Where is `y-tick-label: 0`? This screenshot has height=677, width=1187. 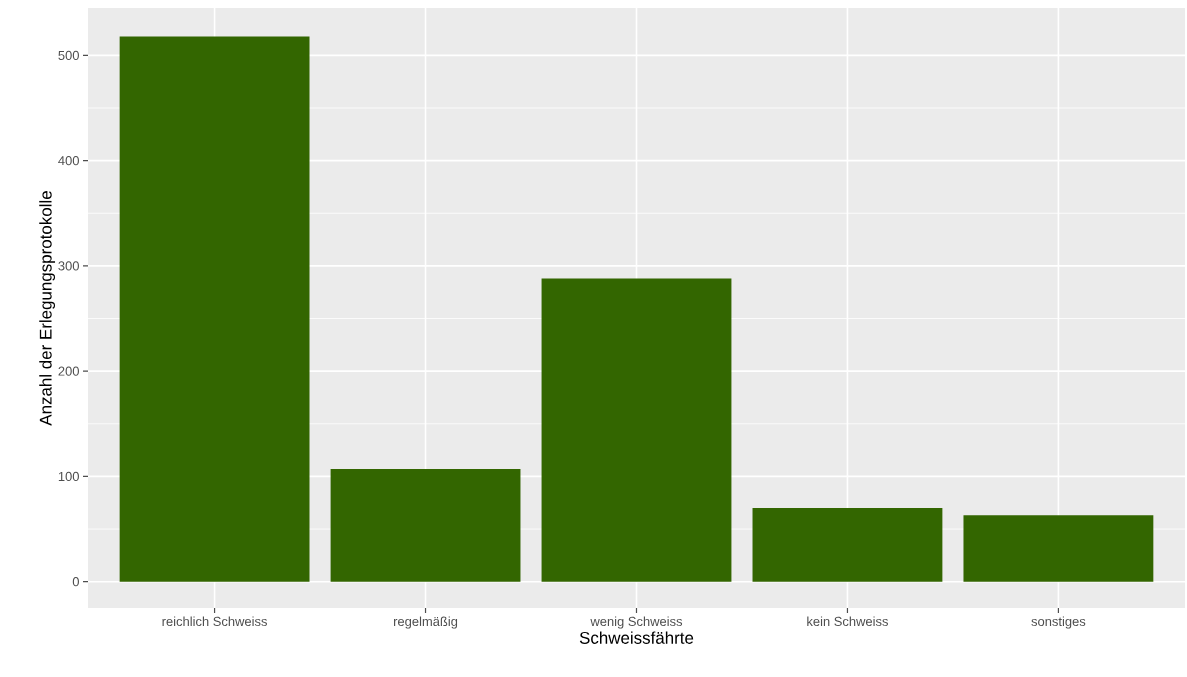
y-tick-label: 0 is located at coordinates (75, 582).